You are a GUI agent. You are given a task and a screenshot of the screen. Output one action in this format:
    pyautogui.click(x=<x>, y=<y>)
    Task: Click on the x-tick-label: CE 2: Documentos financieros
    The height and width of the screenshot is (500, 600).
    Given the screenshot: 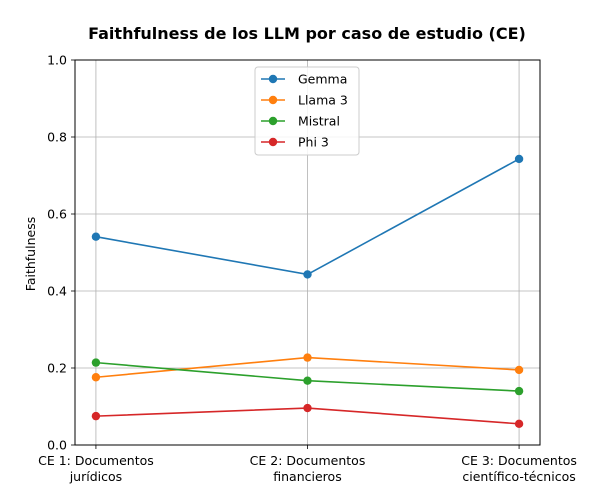 What is the action you would take?
    pyautogui.click(x=308, y=468)
    